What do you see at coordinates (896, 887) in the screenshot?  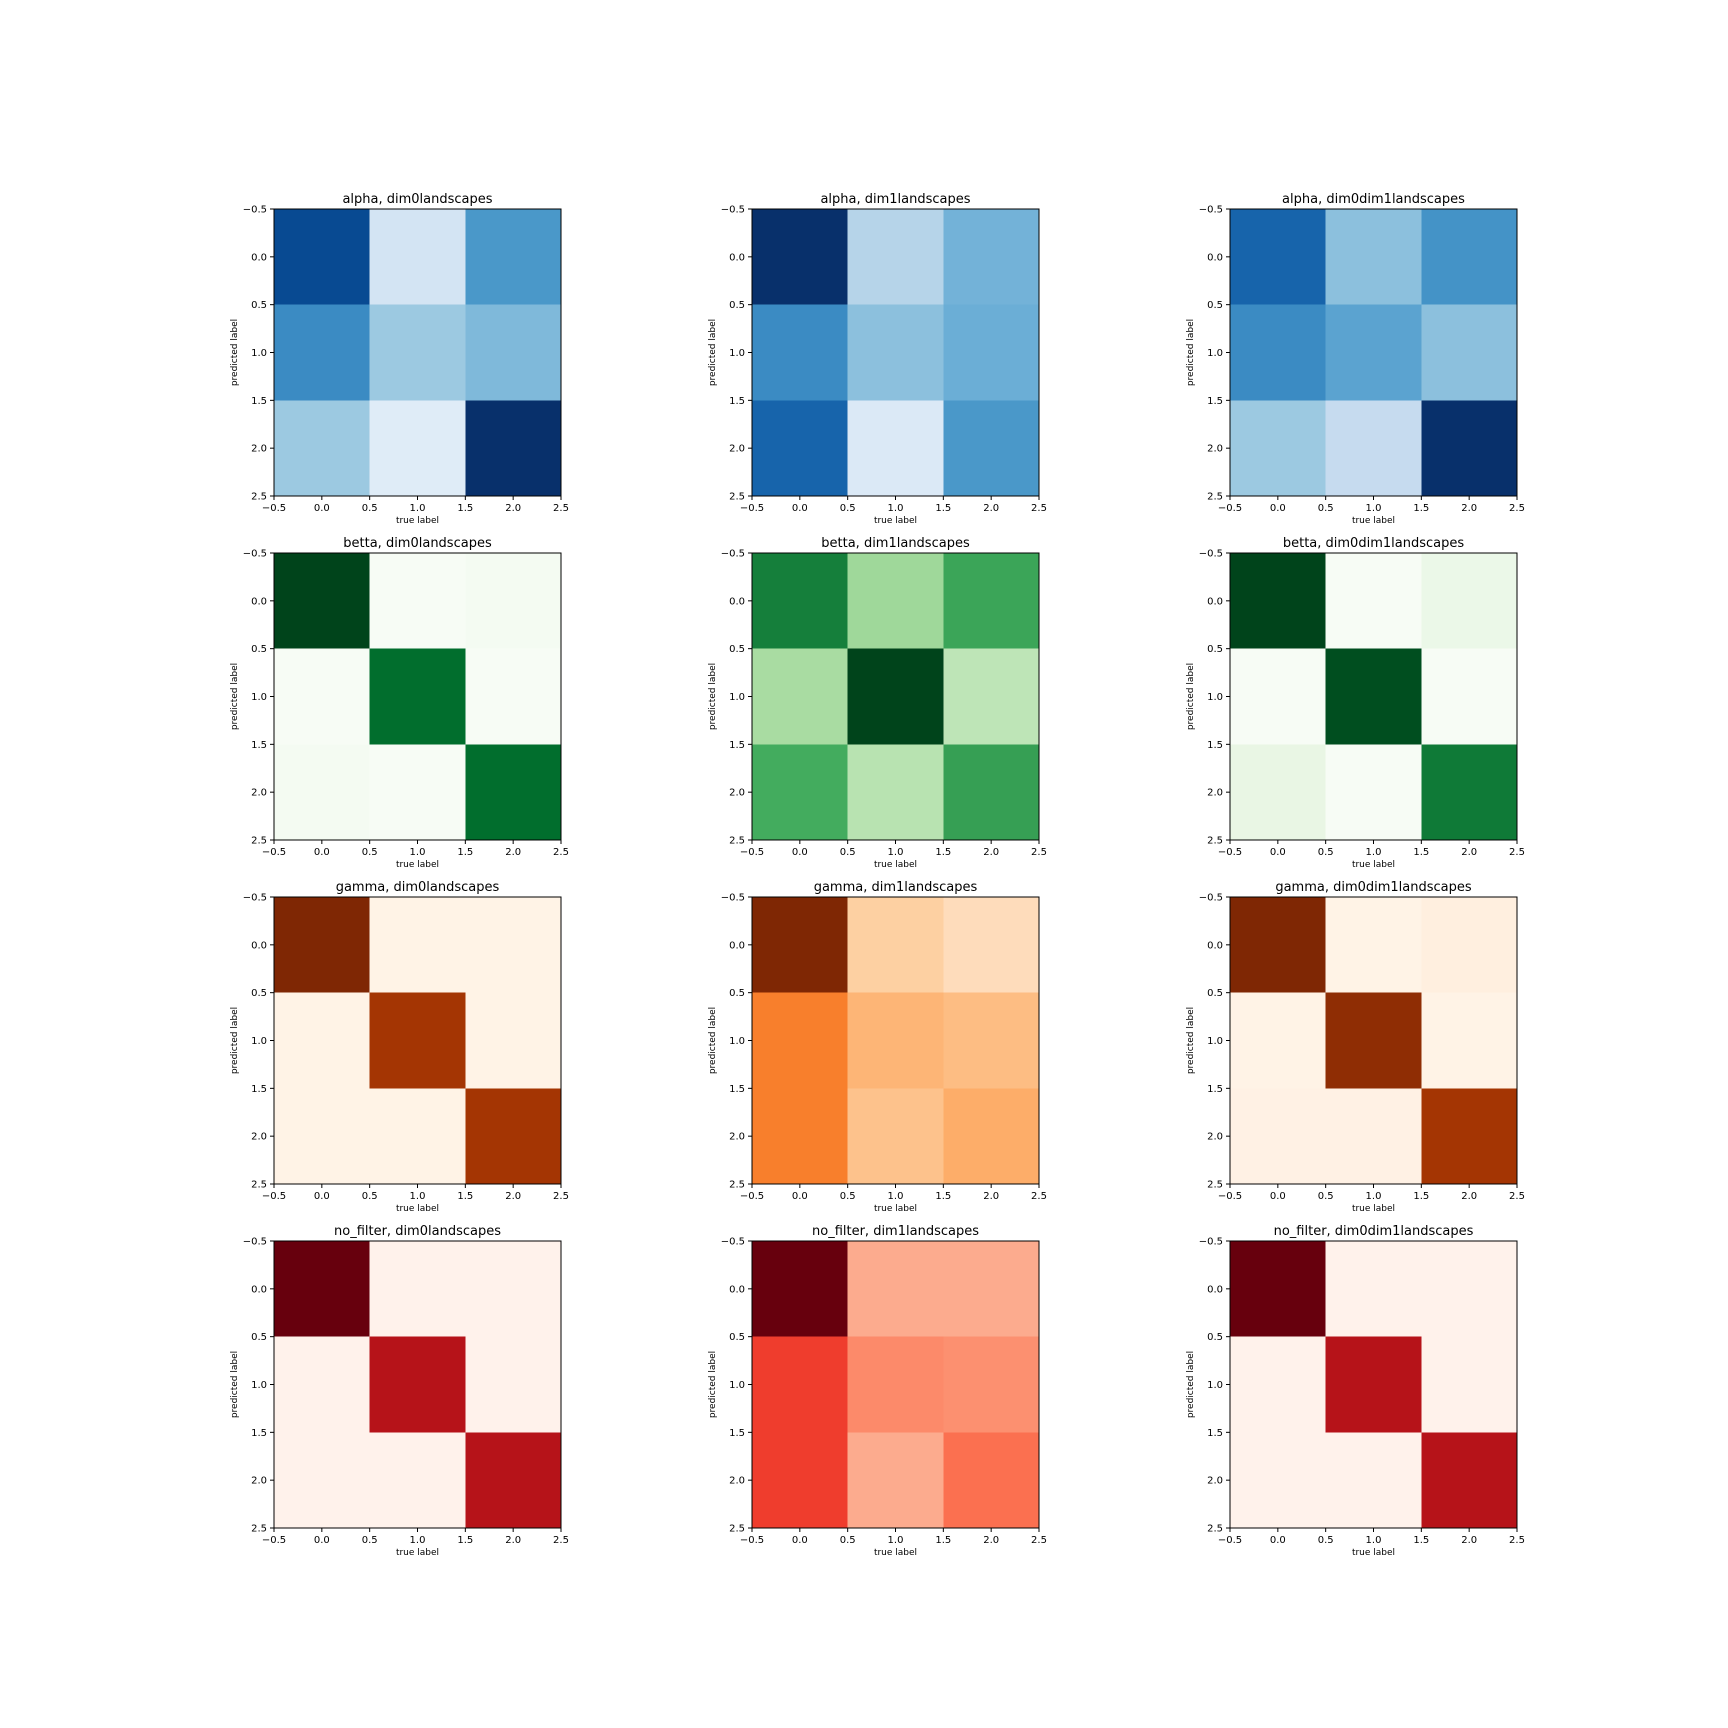 I see `panel-title: gamma, dim1landscapes` at bounding box center [896, 887].